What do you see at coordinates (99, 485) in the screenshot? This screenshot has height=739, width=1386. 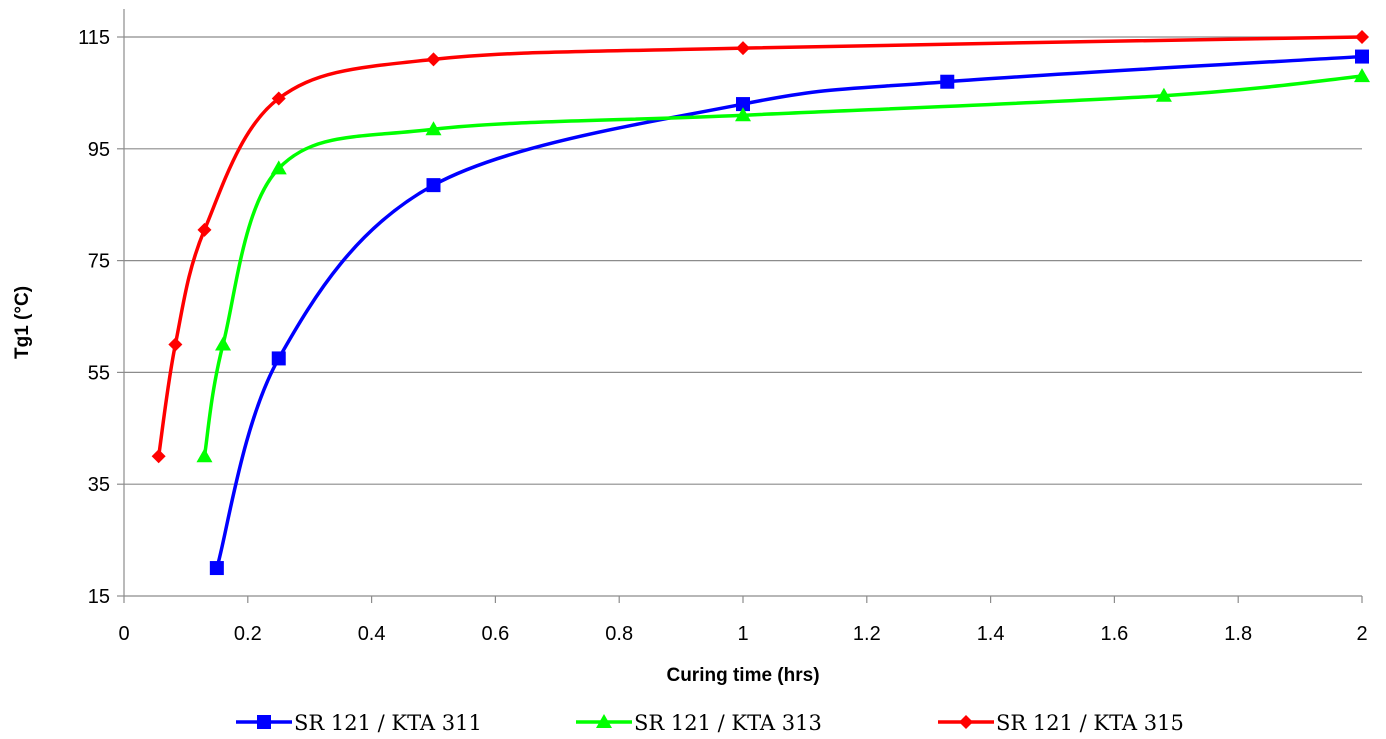 I see `y-tick-label: 35` at bounding box center [99, 485].